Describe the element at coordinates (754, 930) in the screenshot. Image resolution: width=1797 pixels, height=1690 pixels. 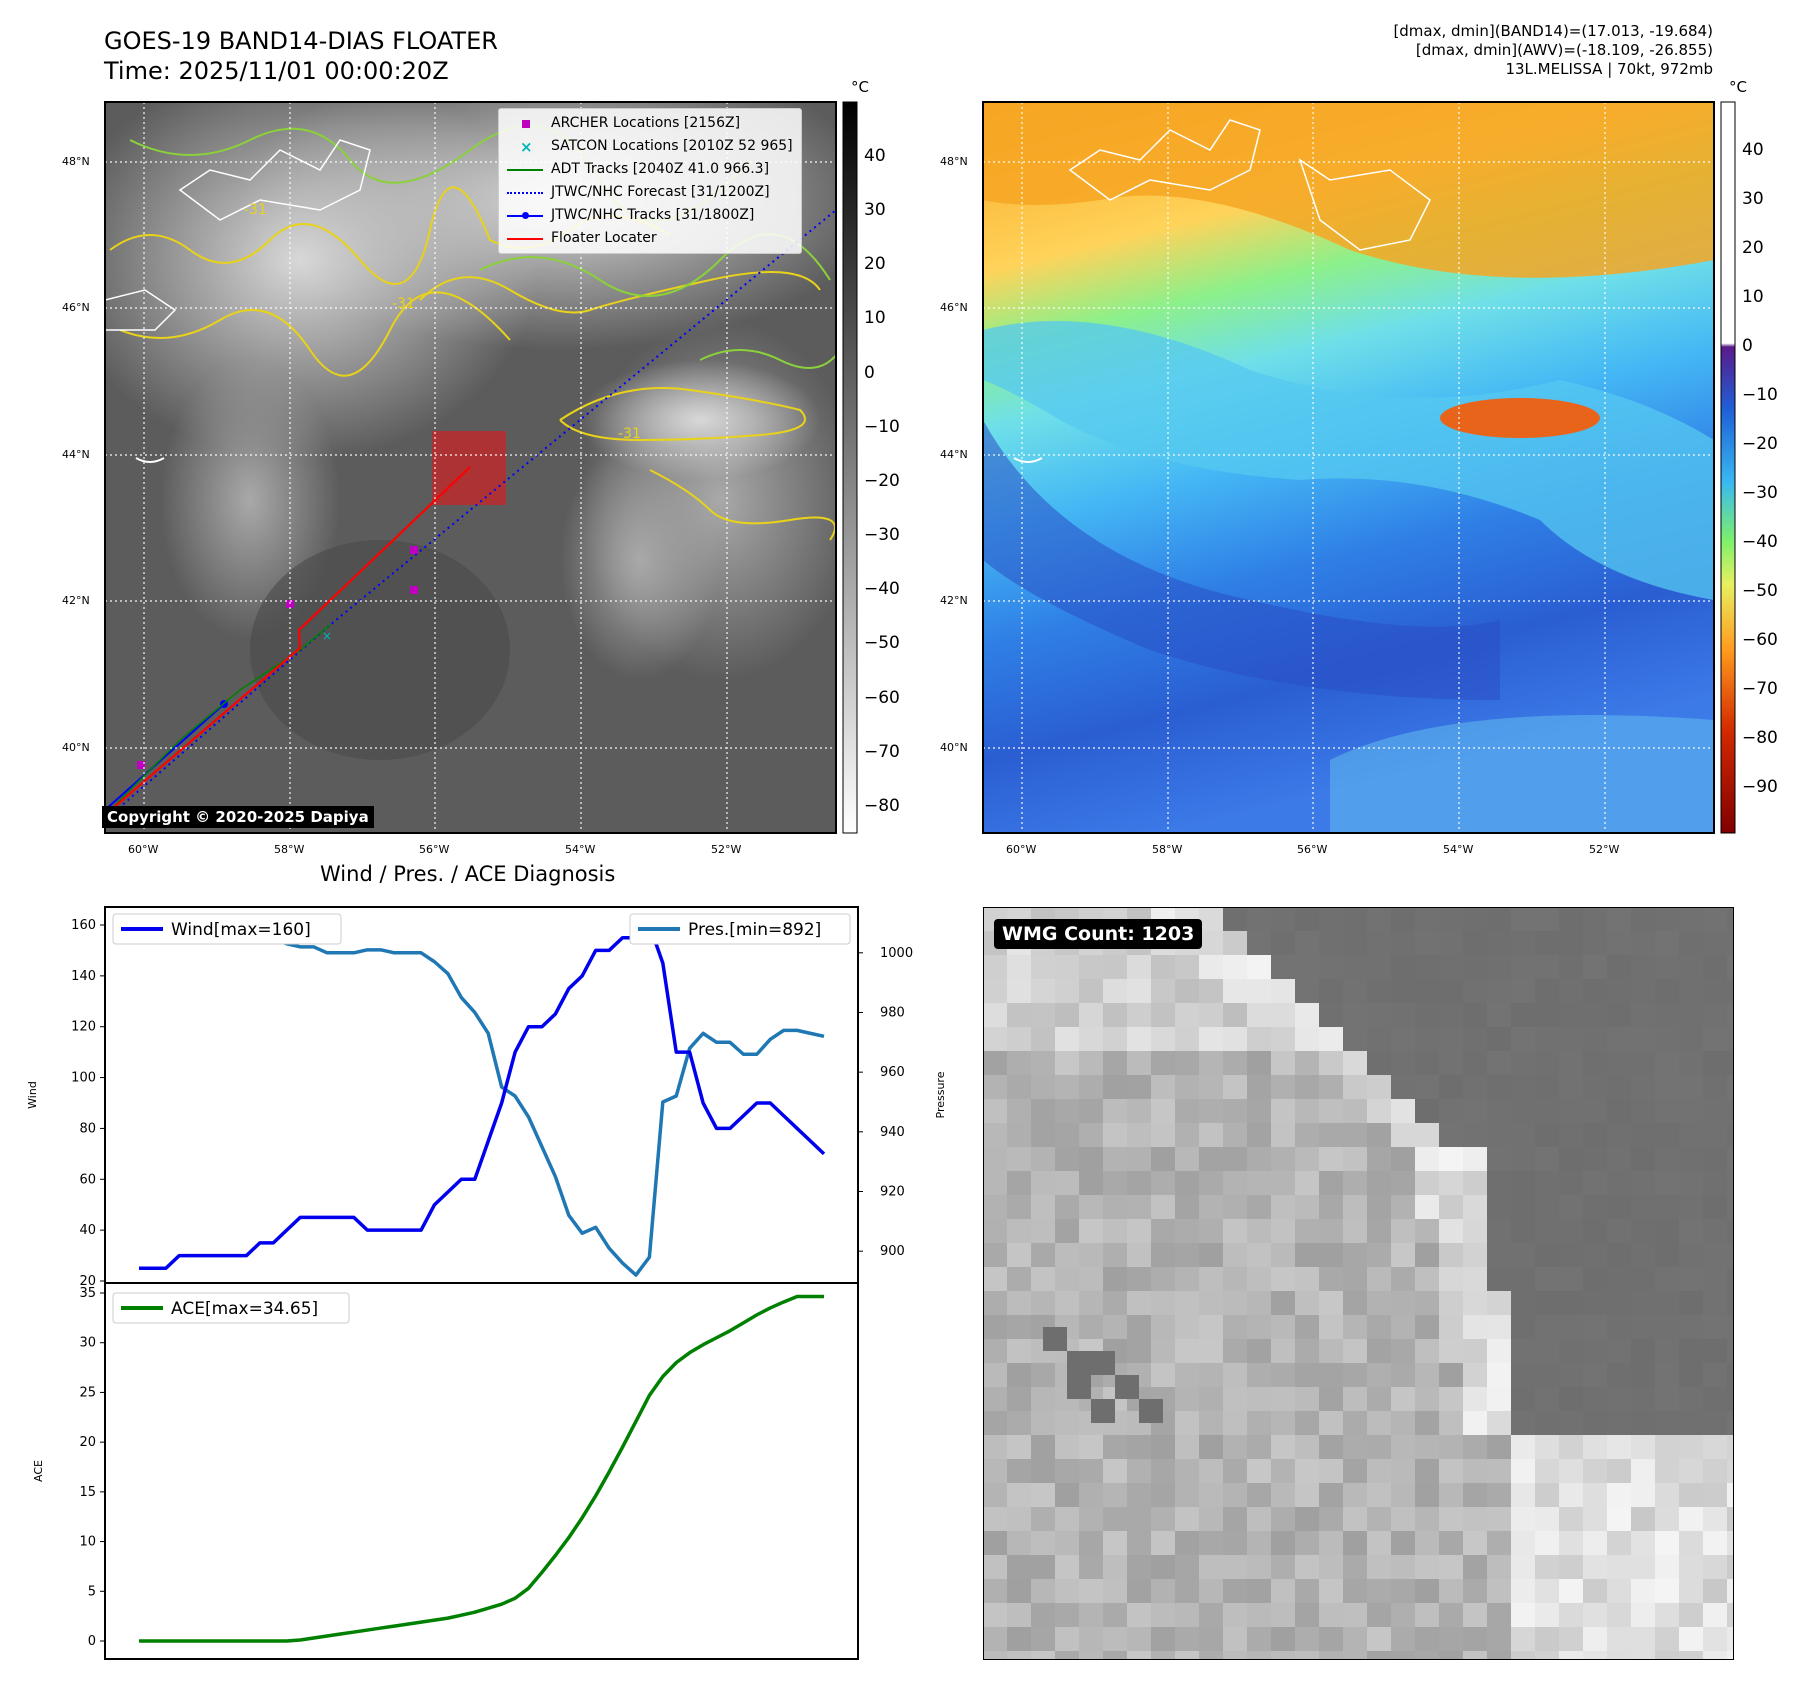
I see `legend-label: Pres.[min=892]` at that location.